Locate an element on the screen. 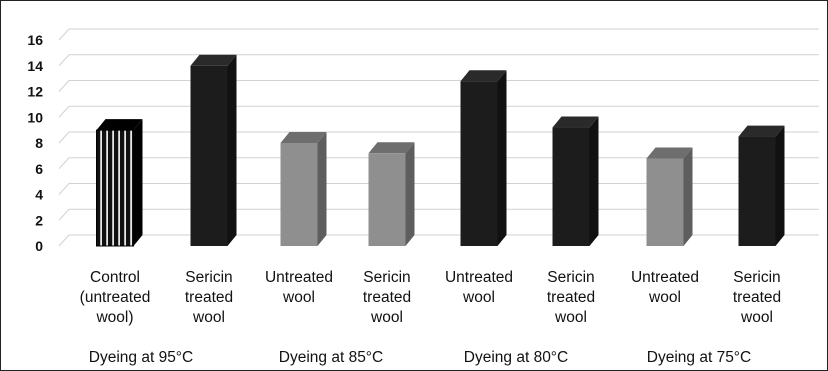 The image size is (828, 371). y-tick-label: 12 is located at coordinates (35, 92).